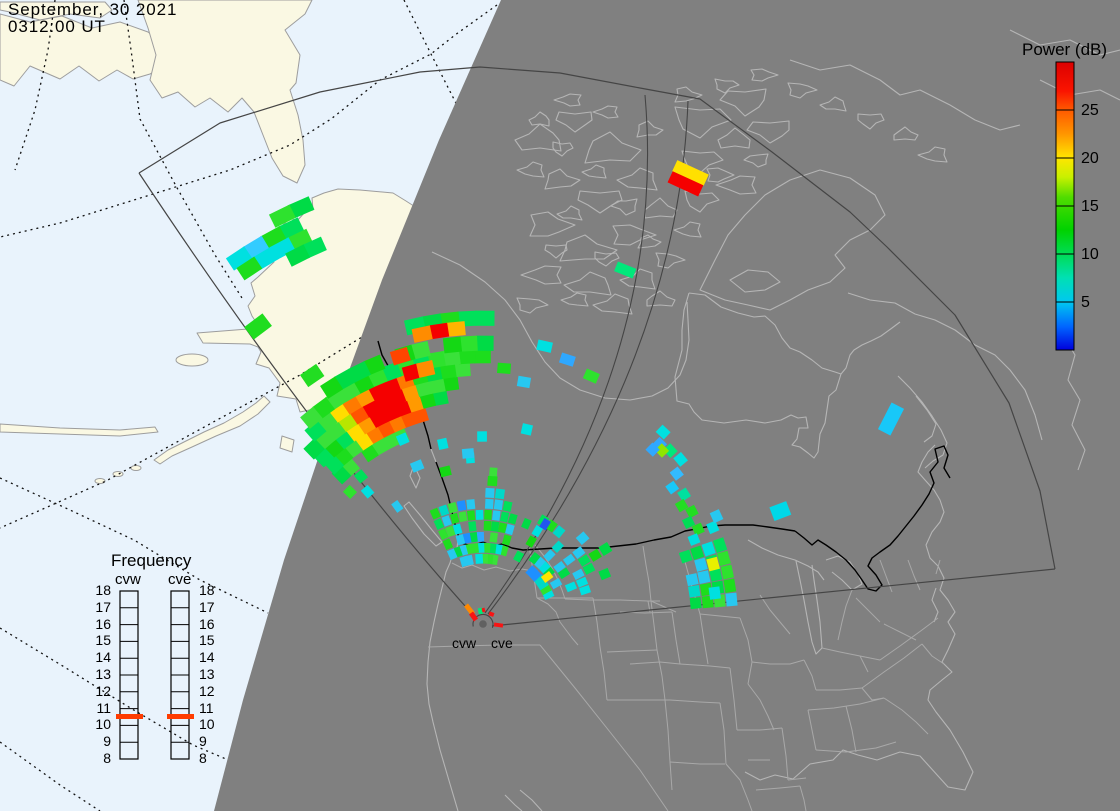 Image resolution: width=1120 pixels, height=811 pixels. Describe the element at coordinates (1090, 158) in the screenshot. I see `svg-text: 20` at that location.